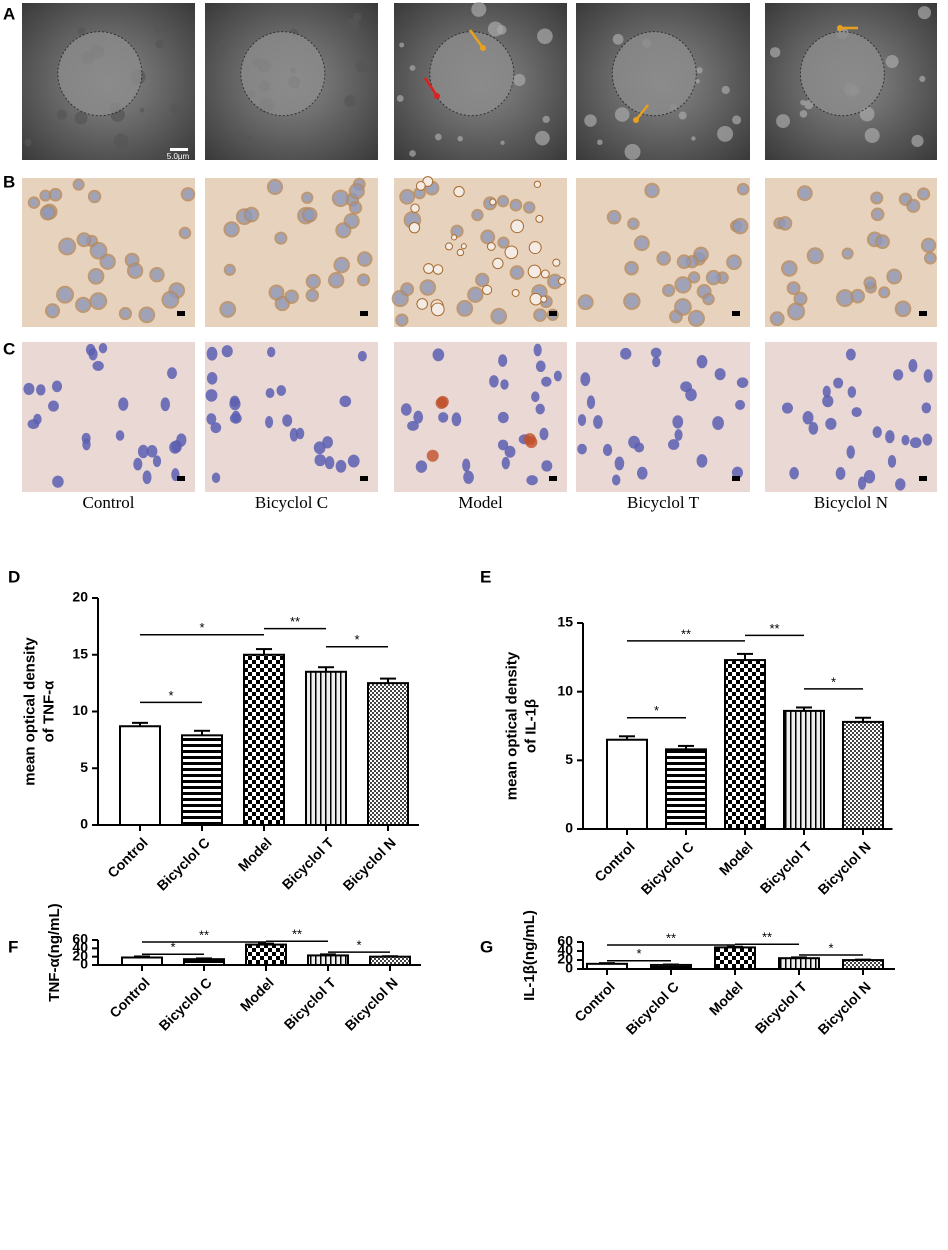 Image resolution: width=948 pixels, height=1250 pixels. What do you see at coordinates (565, 959) in the screenshot?
I see `y-tick-label: 20` at bounding box center [565, 959].